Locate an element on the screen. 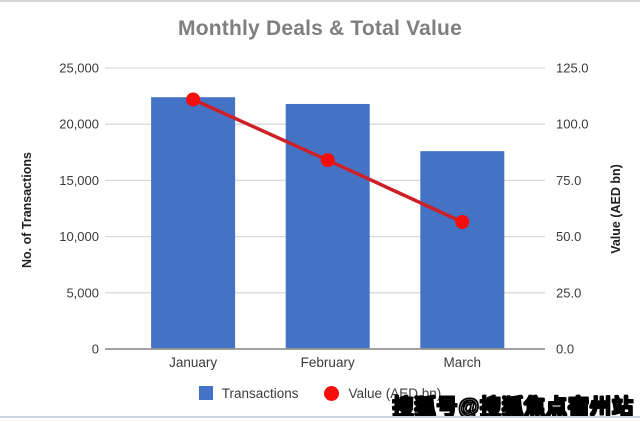  left-axis-tick-label: 25,000 is located at coordinates (79, 68).